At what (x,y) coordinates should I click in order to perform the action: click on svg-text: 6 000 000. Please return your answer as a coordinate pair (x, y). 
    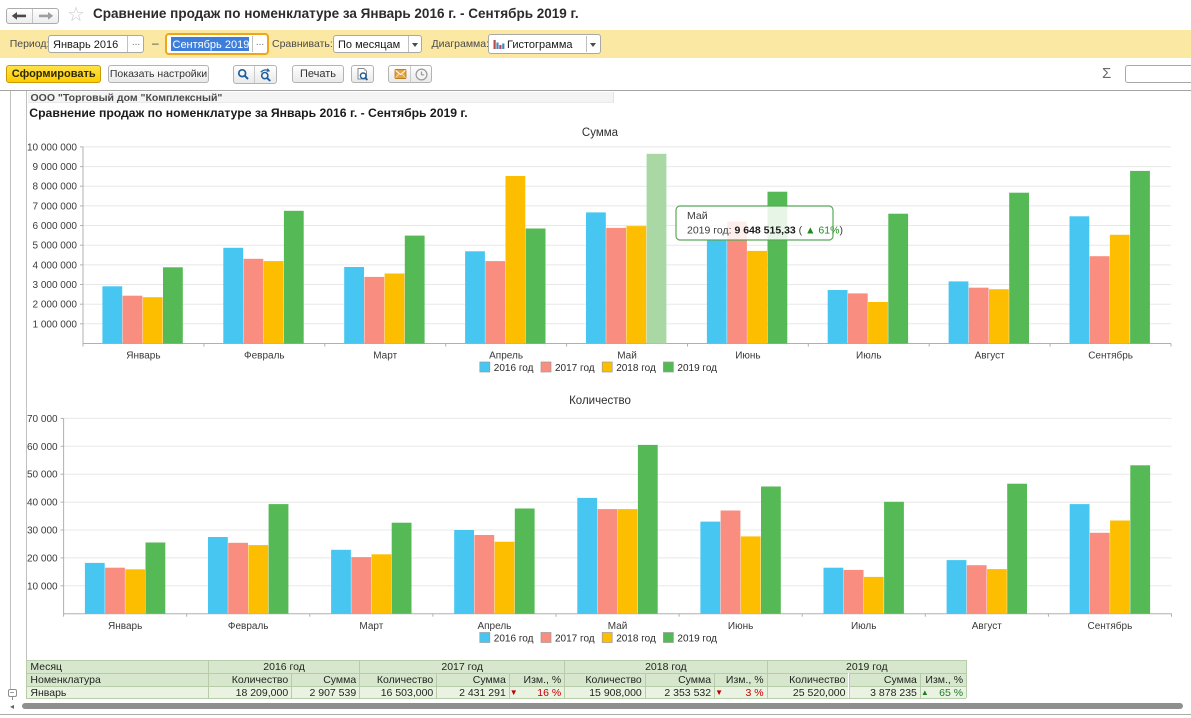
    Looking at the image, I should click on (55, 226).